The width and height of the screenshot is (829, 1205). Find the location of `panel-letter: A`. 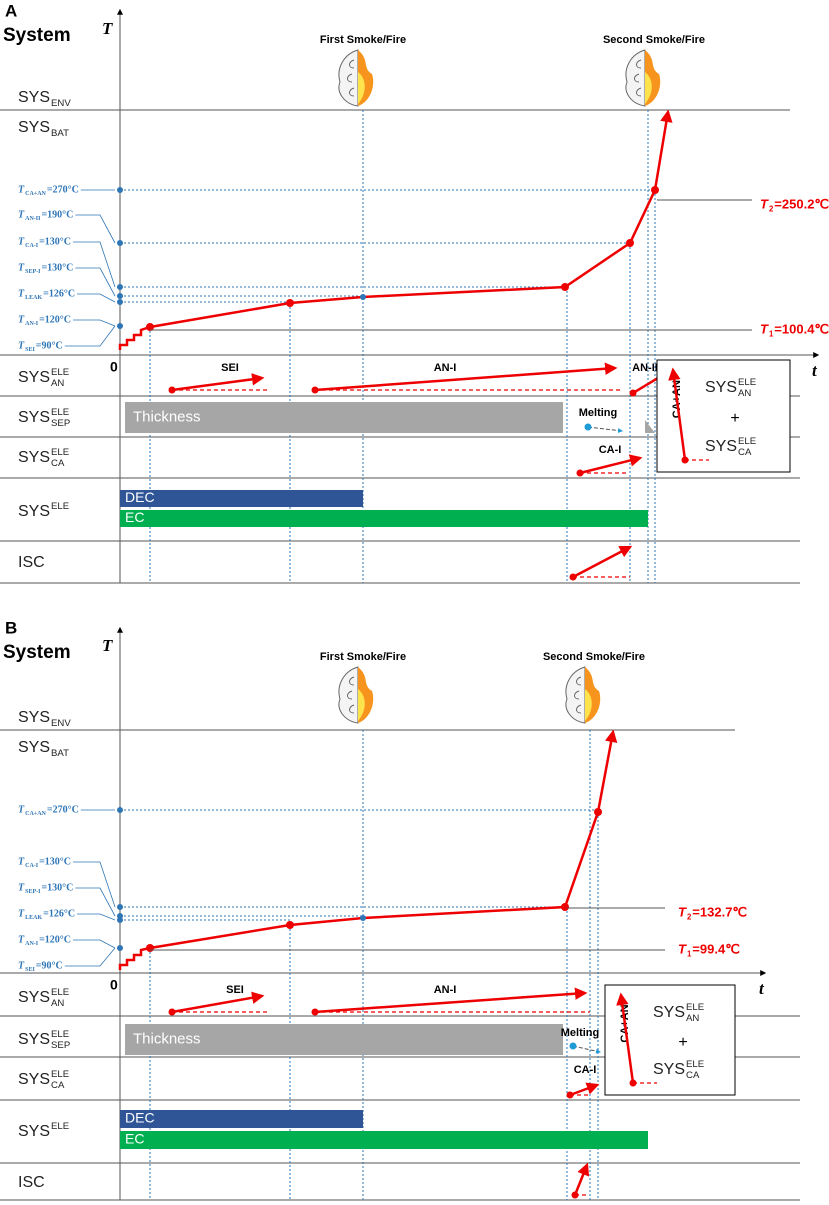

panel-letter: A is located at coordinates (11, 10).